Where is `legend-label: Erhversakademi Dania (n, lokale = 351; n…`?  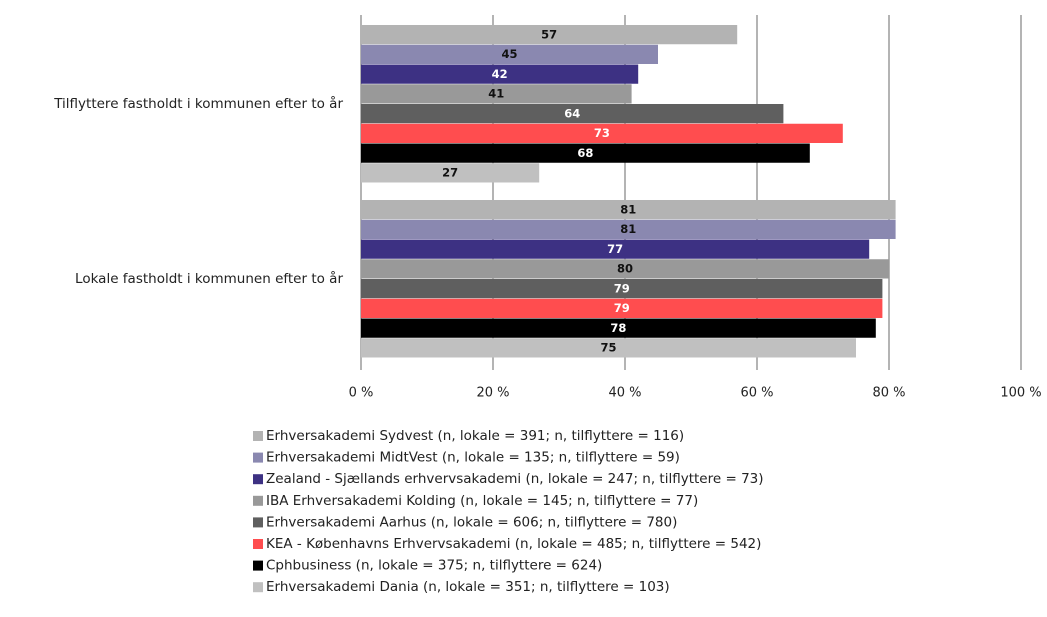
legend-label: Erhversakademi Dania (n, lokale = 351; n… is located at coordinates (468, 587).